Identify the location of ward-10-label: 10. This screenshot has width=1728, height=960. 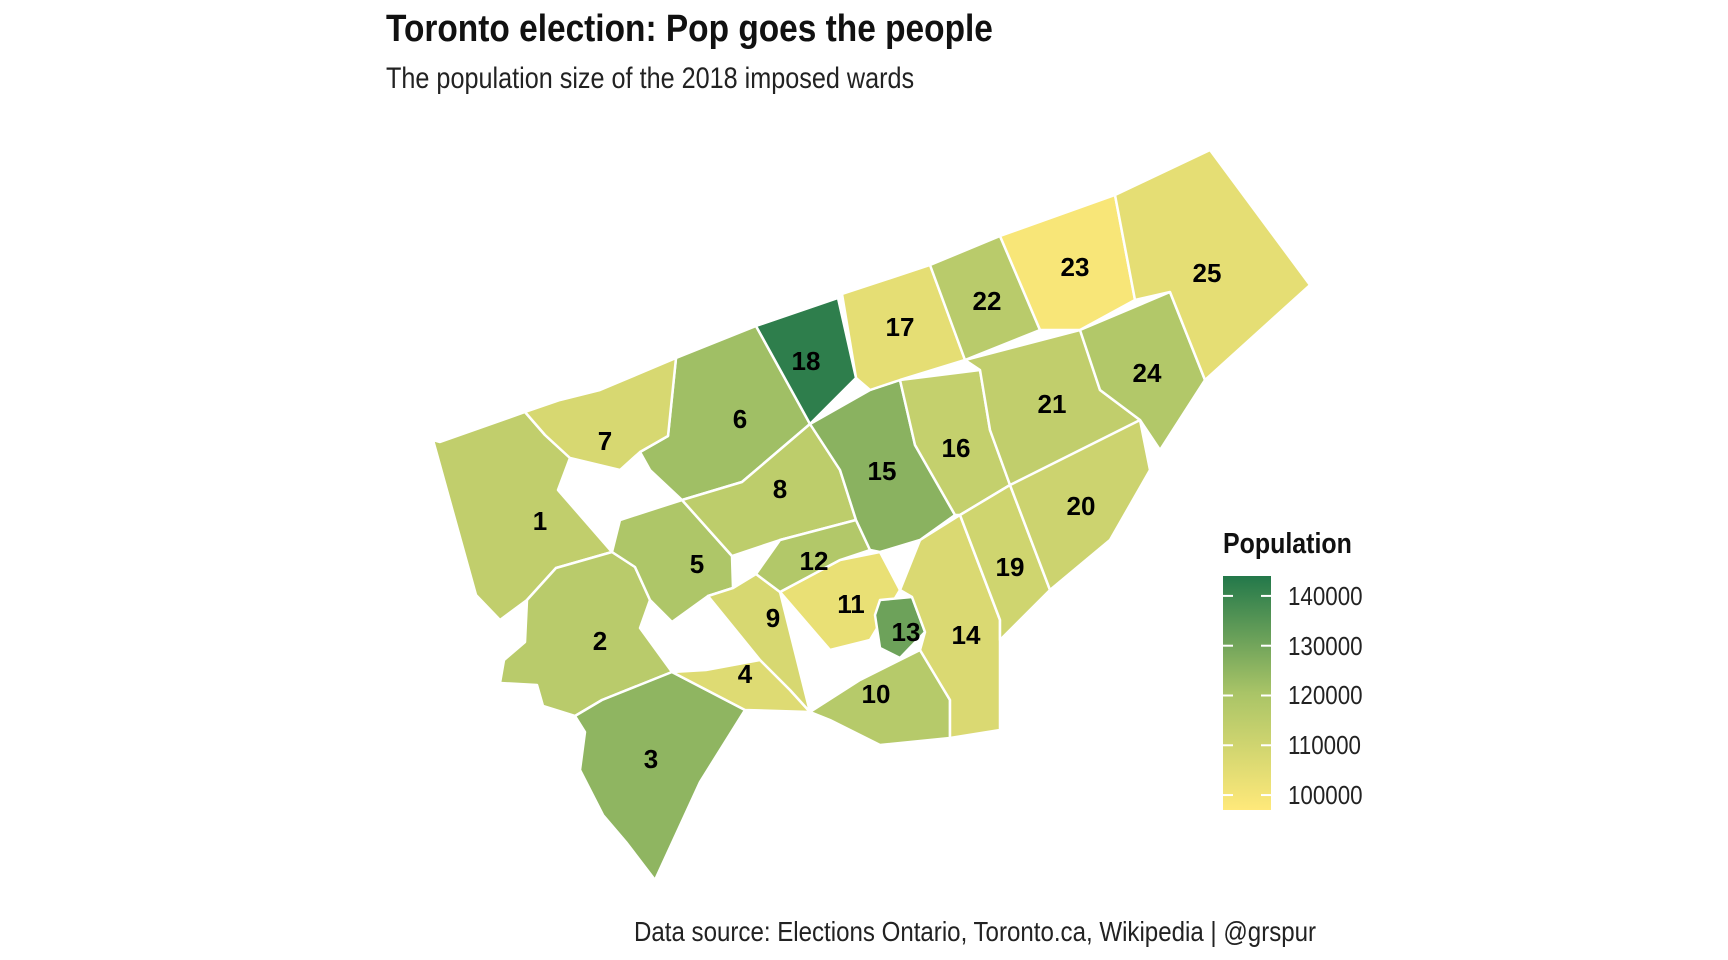
(876, 694).